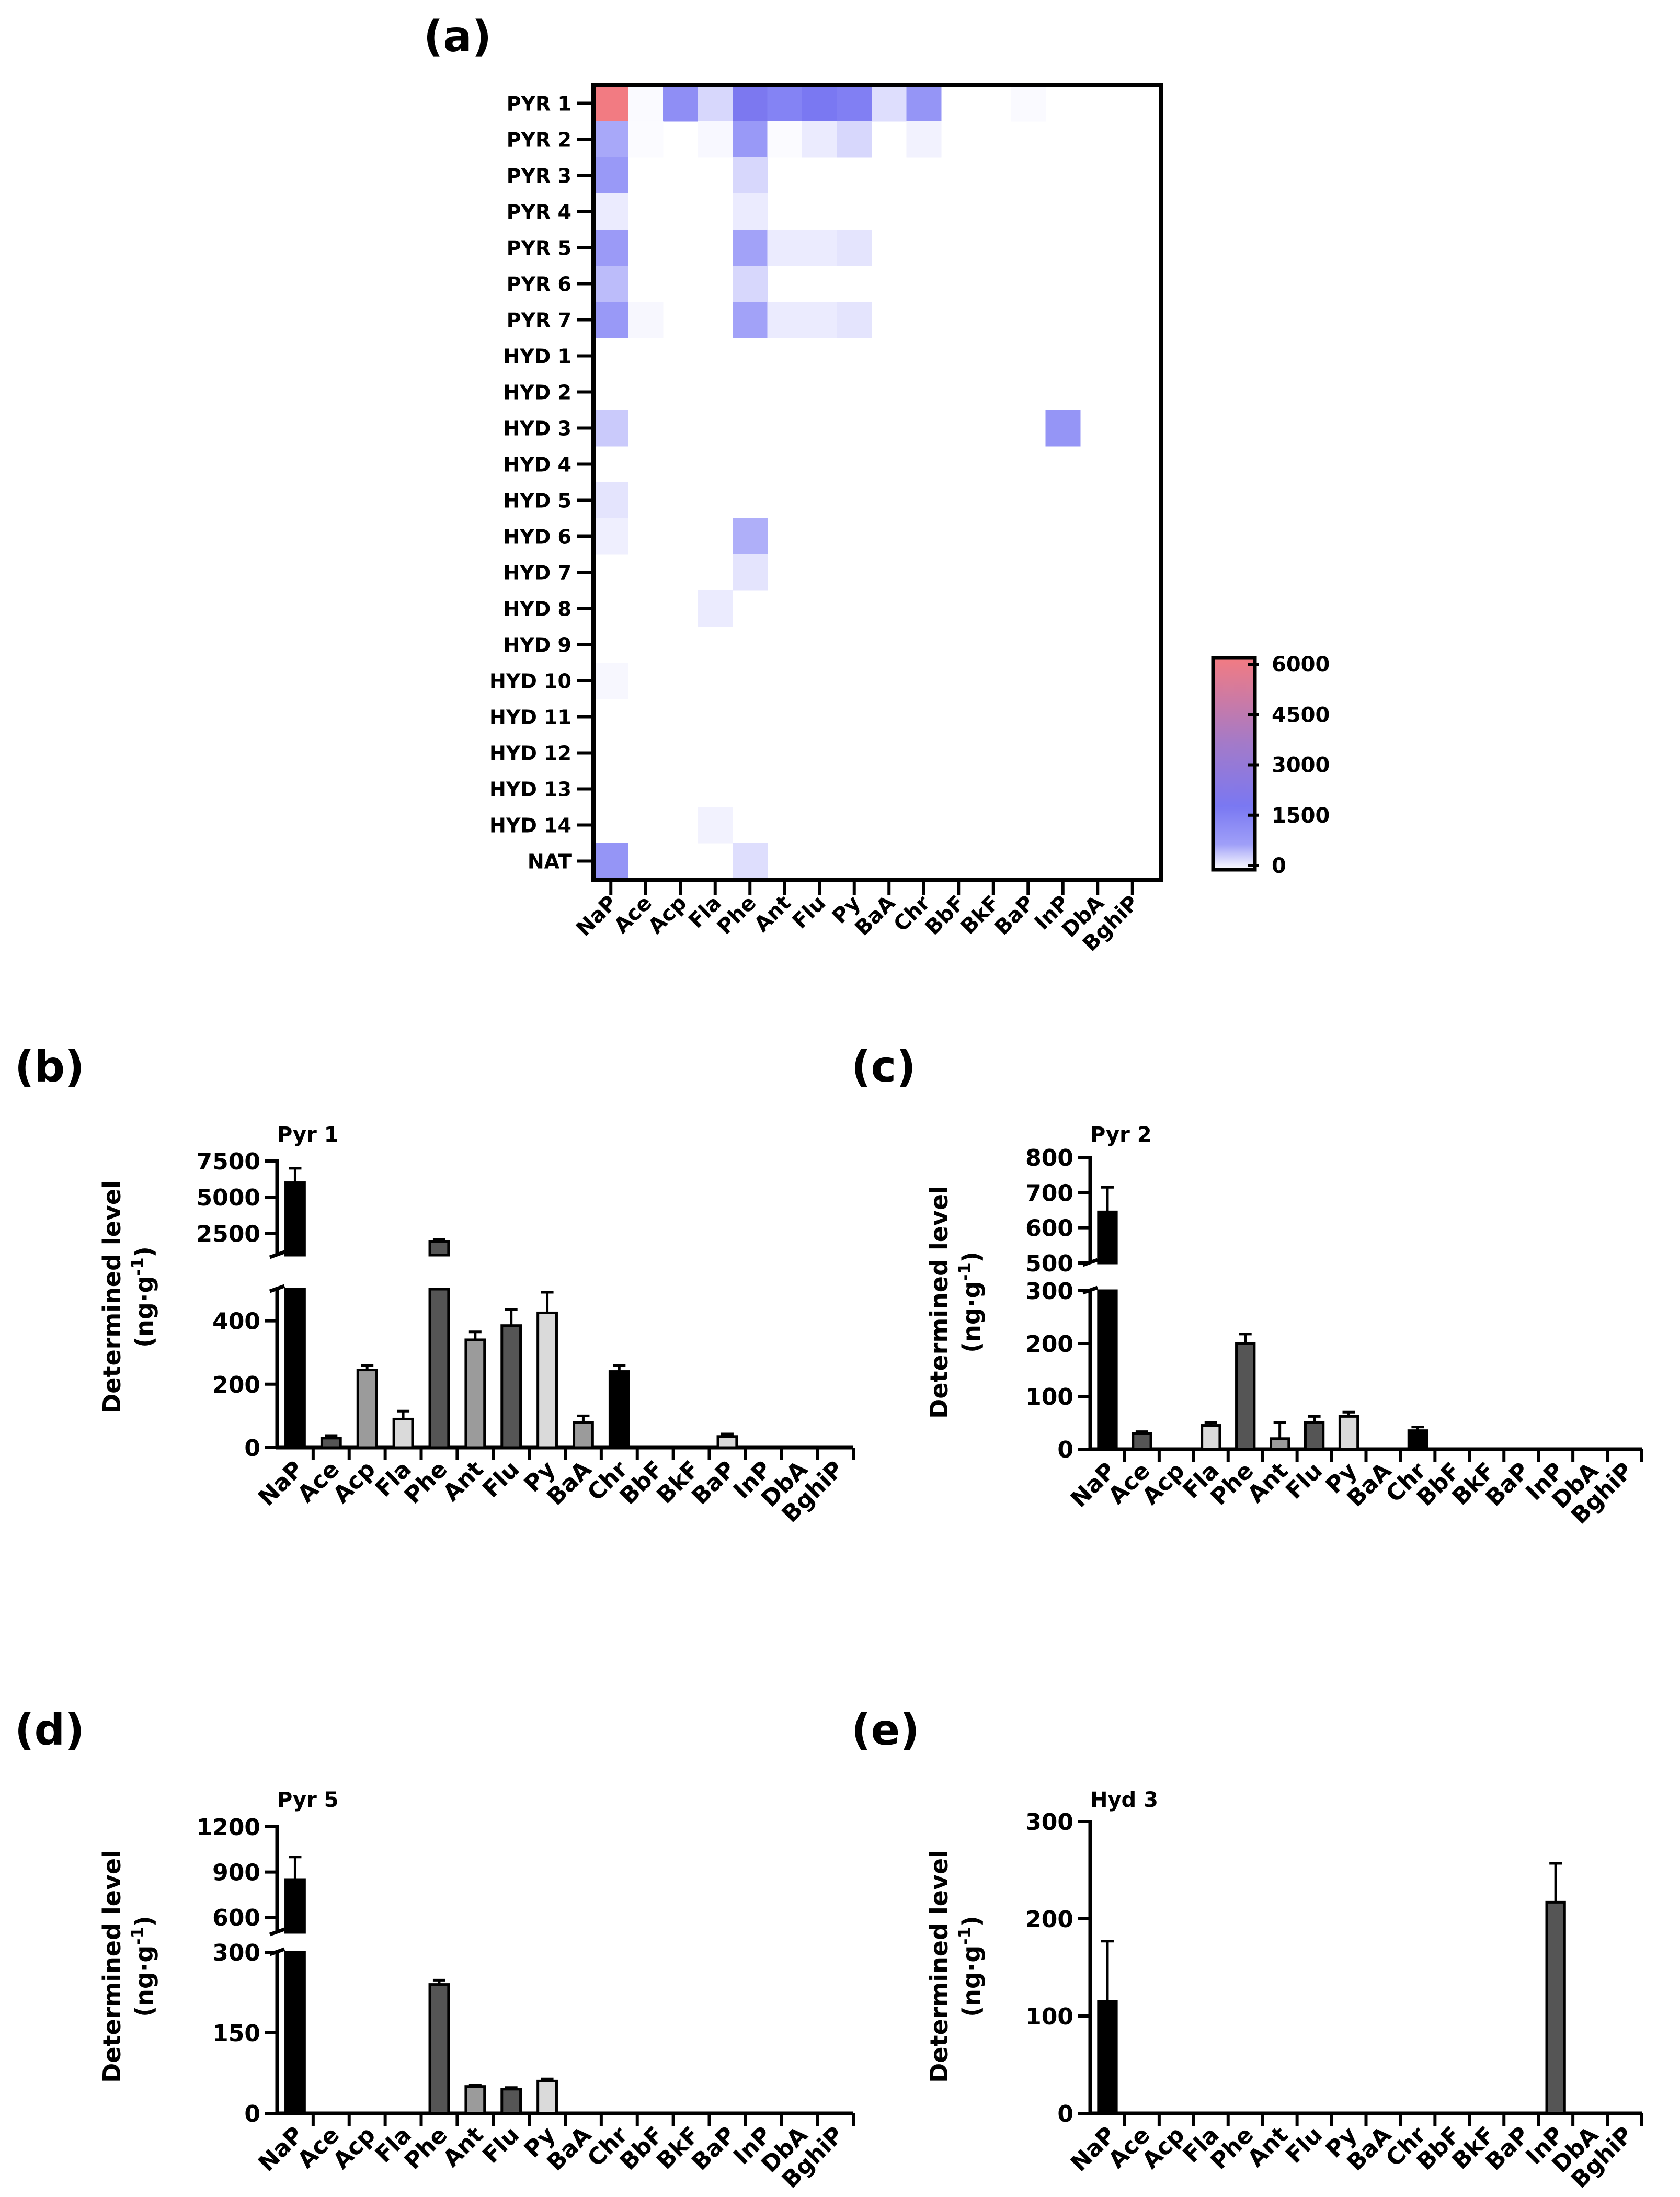 Image resolution: width=1680 pixels, height=2197 pixels. I want to click on heatmap-row-label: HYD 10, so click(531, 681).